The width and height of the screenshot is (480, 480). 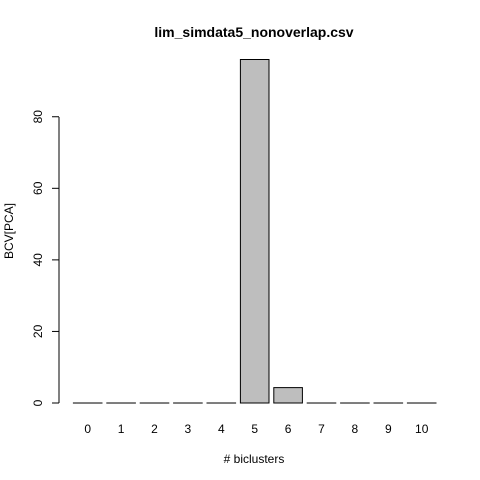 What do you see at coordinates (355, 429) in the screenshot?
I see `x-tick-label: 8` at bounding box center [355, 429].